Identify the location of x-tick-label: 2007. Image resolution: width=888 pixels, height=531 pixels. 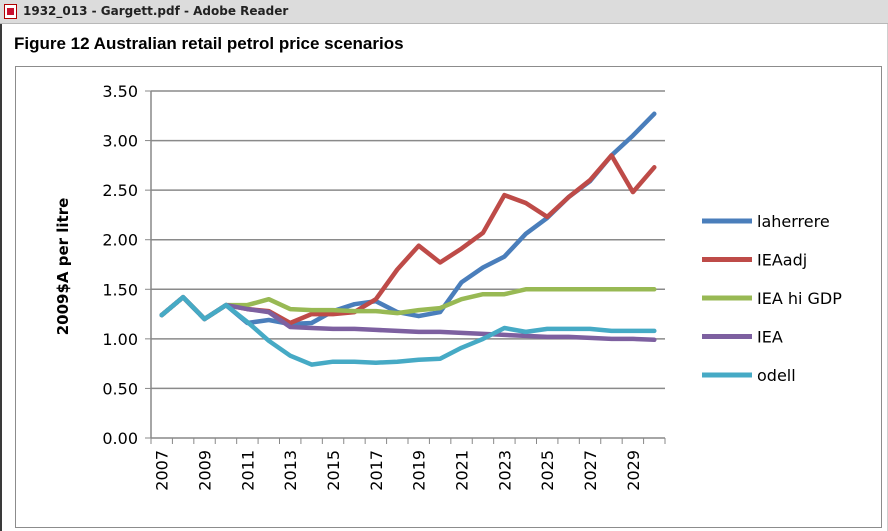
(162, 470).